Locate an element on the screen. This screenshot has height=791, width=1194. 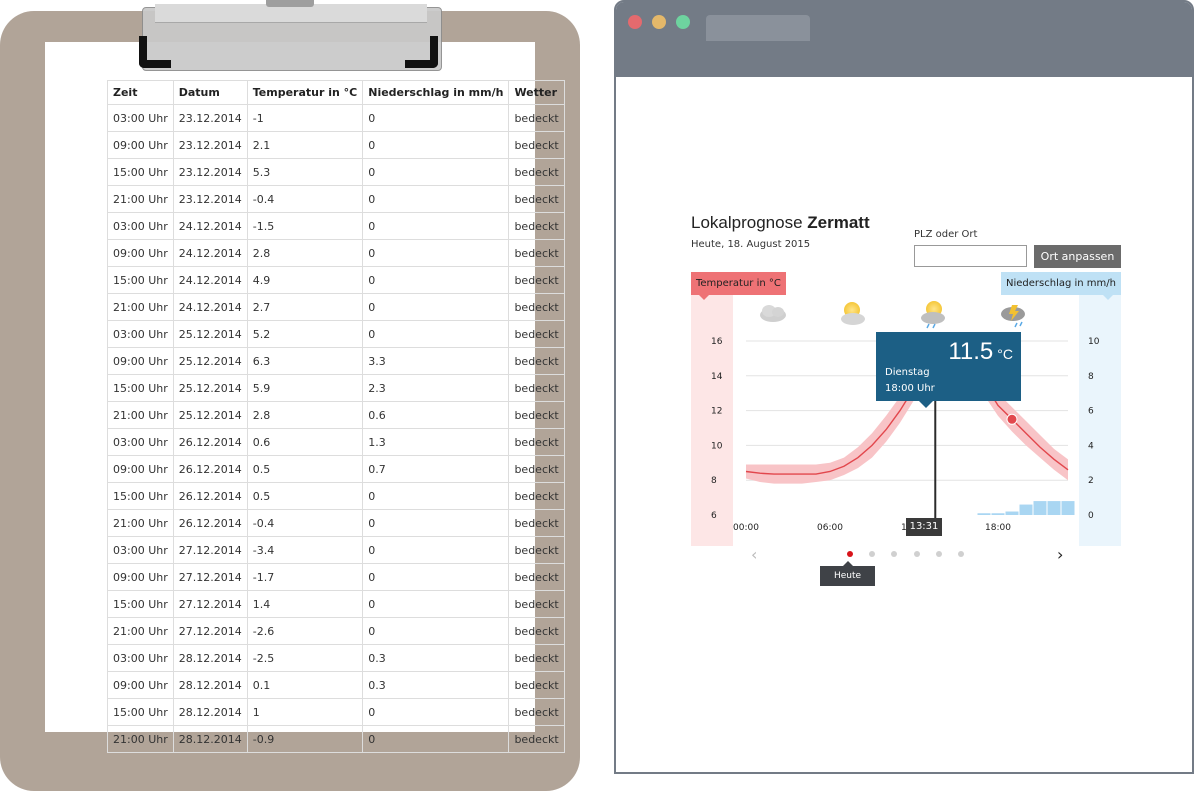
y-left-tick: 6 is located at coordinates (714, 516).